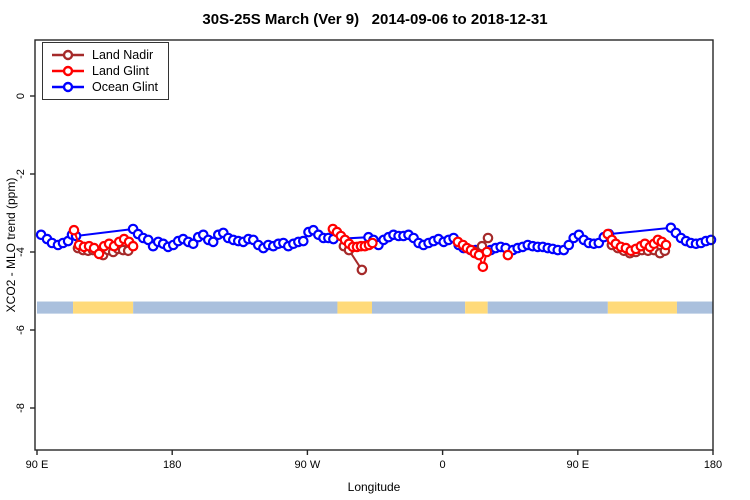 The height and width of the screenshot is (500, 750). Describe the element at coordinates (21, 174) in the screenshot. I see `y-tick-label: -2` at that location.